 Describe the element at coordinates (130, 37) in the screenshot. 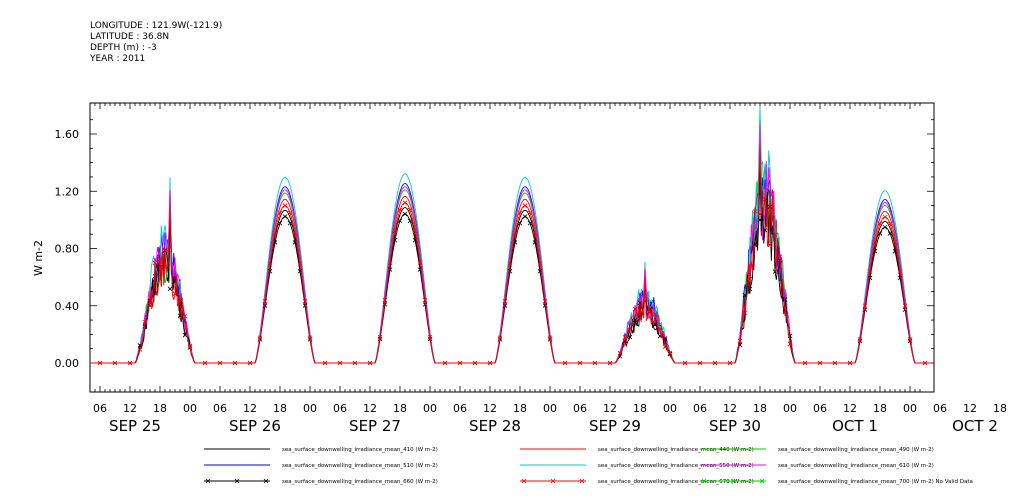

I see `latitude-label: LATITUDE : 36.8N` at that location.